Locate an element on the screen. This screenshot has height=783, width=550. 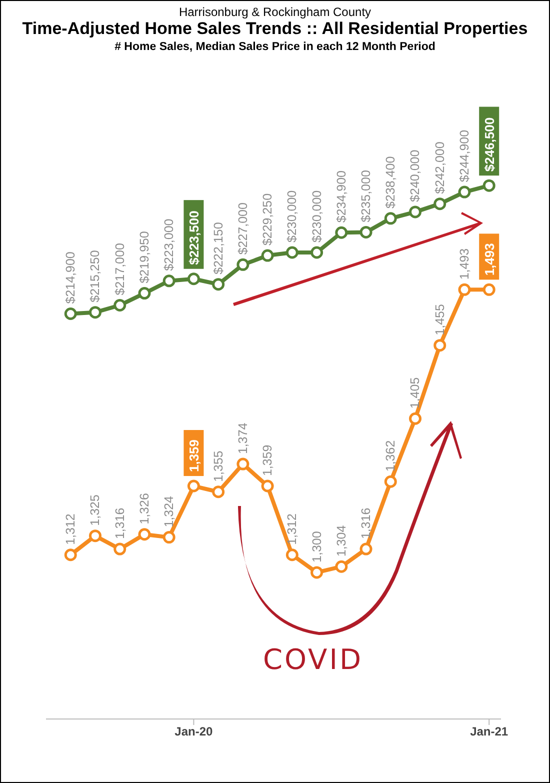
text: # Home Sales, Median Sales Price in each 12 Month Period is located at coordinates (275, 47).